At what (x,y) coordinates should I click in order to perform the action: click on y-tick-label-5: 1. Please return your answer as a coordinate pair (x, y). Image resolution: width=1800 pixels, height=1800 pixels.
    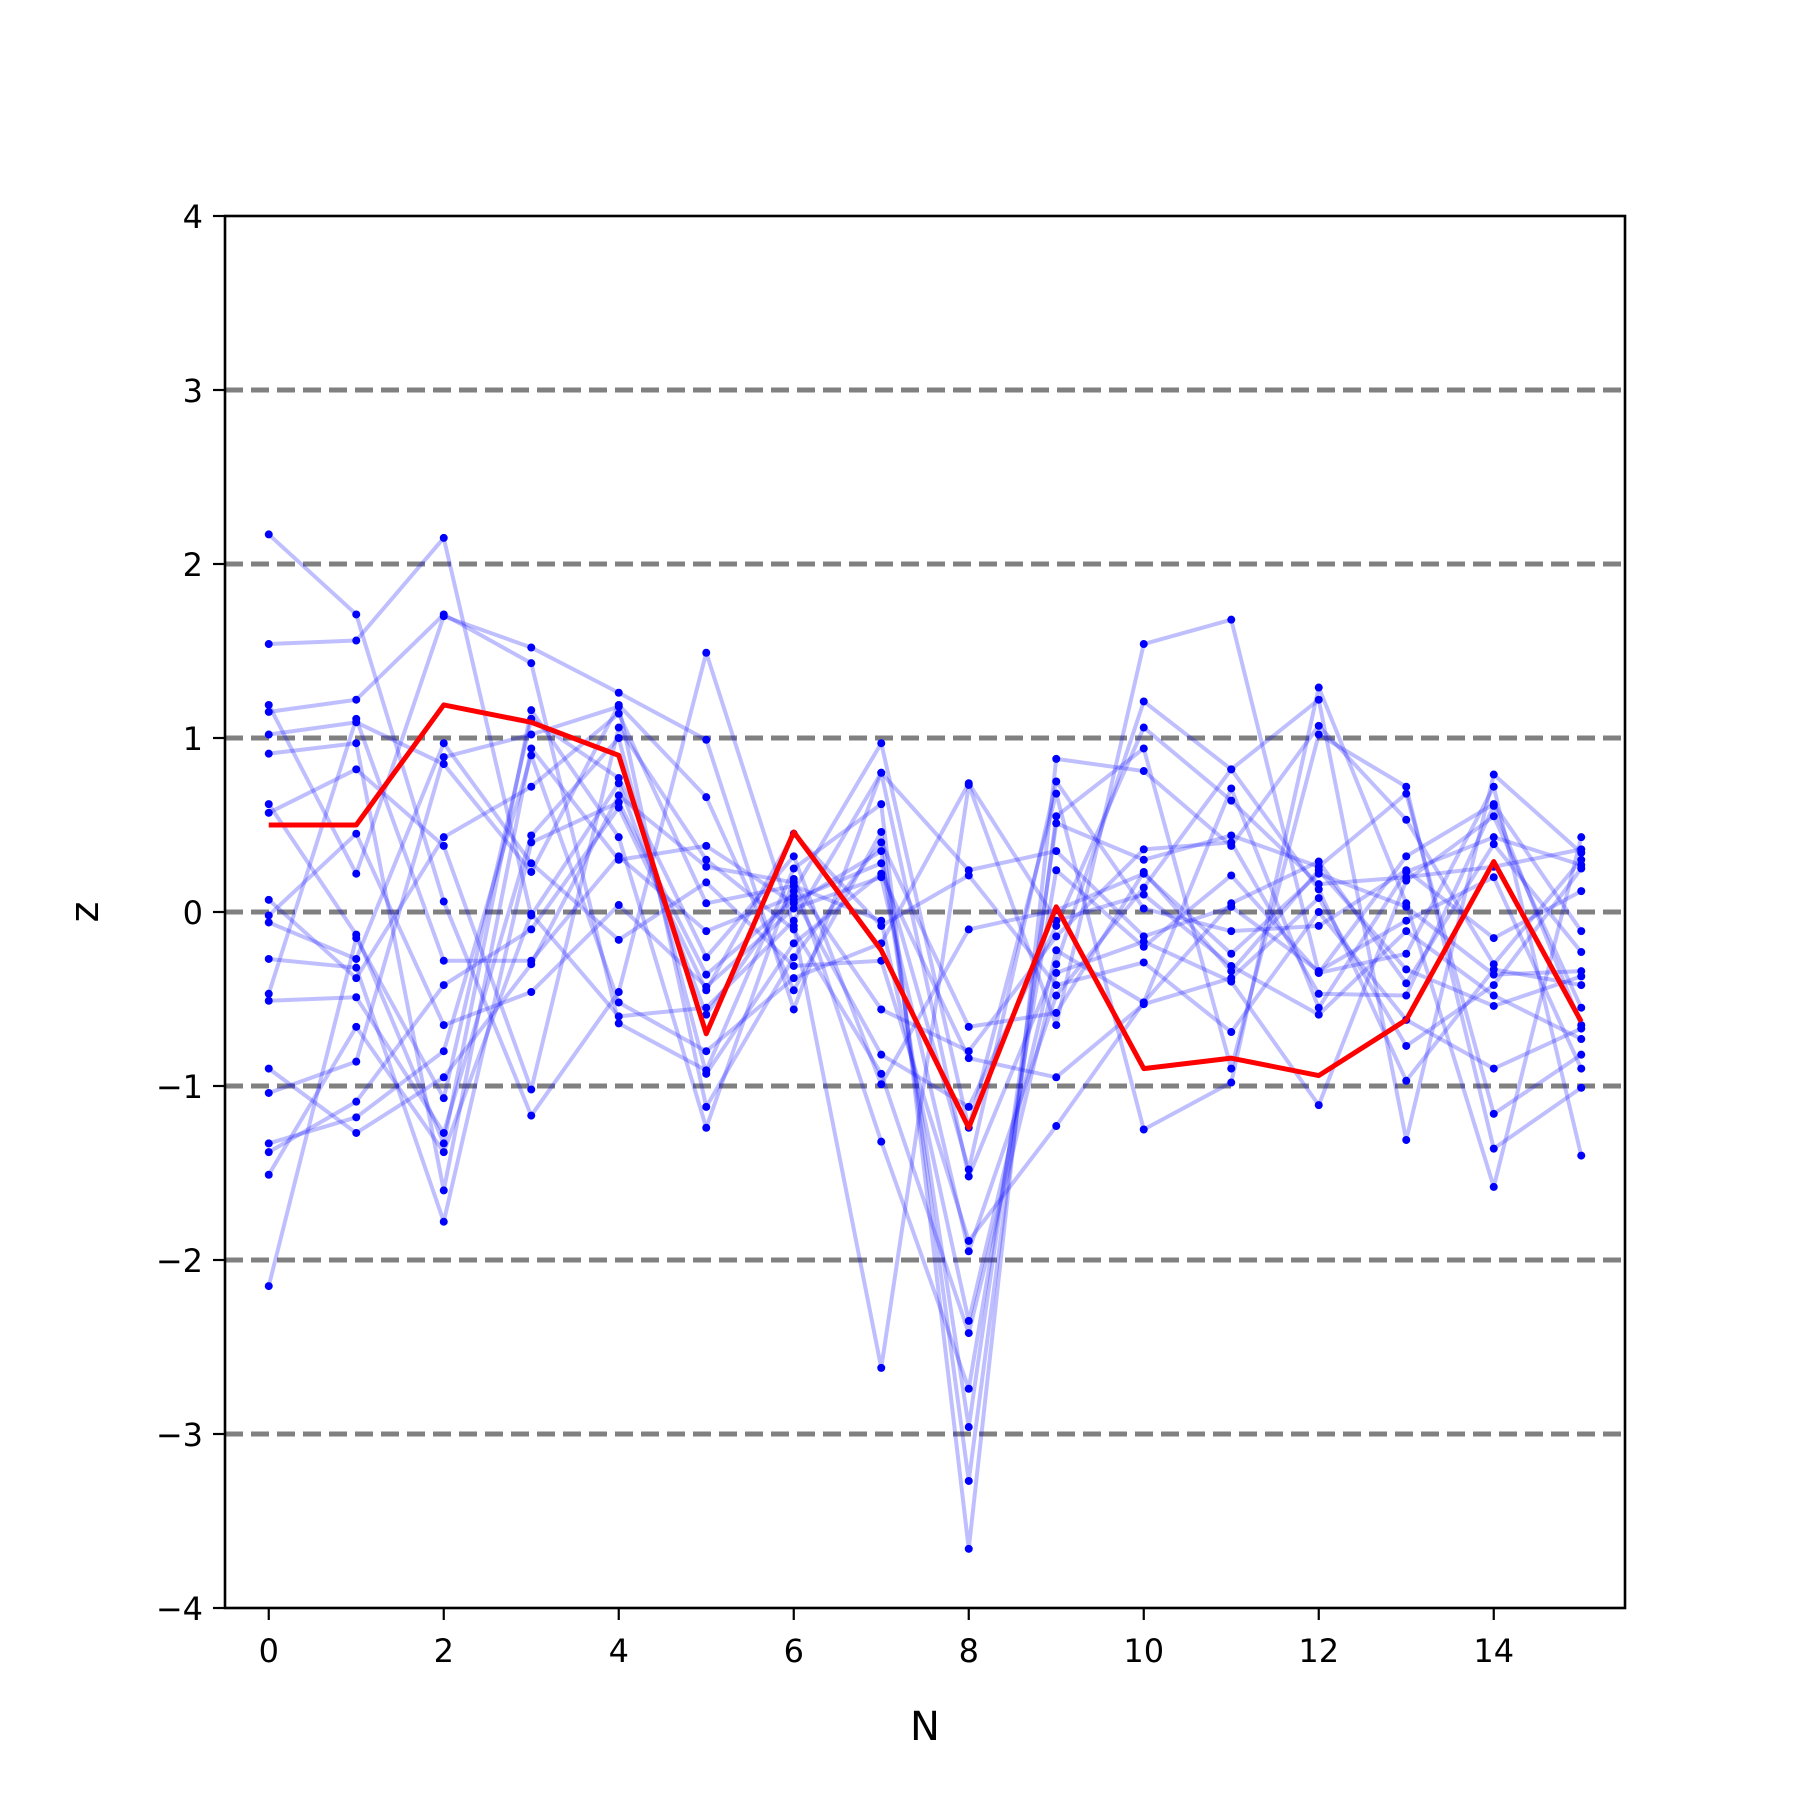
    Looking at the image, I should click on (193, 739).